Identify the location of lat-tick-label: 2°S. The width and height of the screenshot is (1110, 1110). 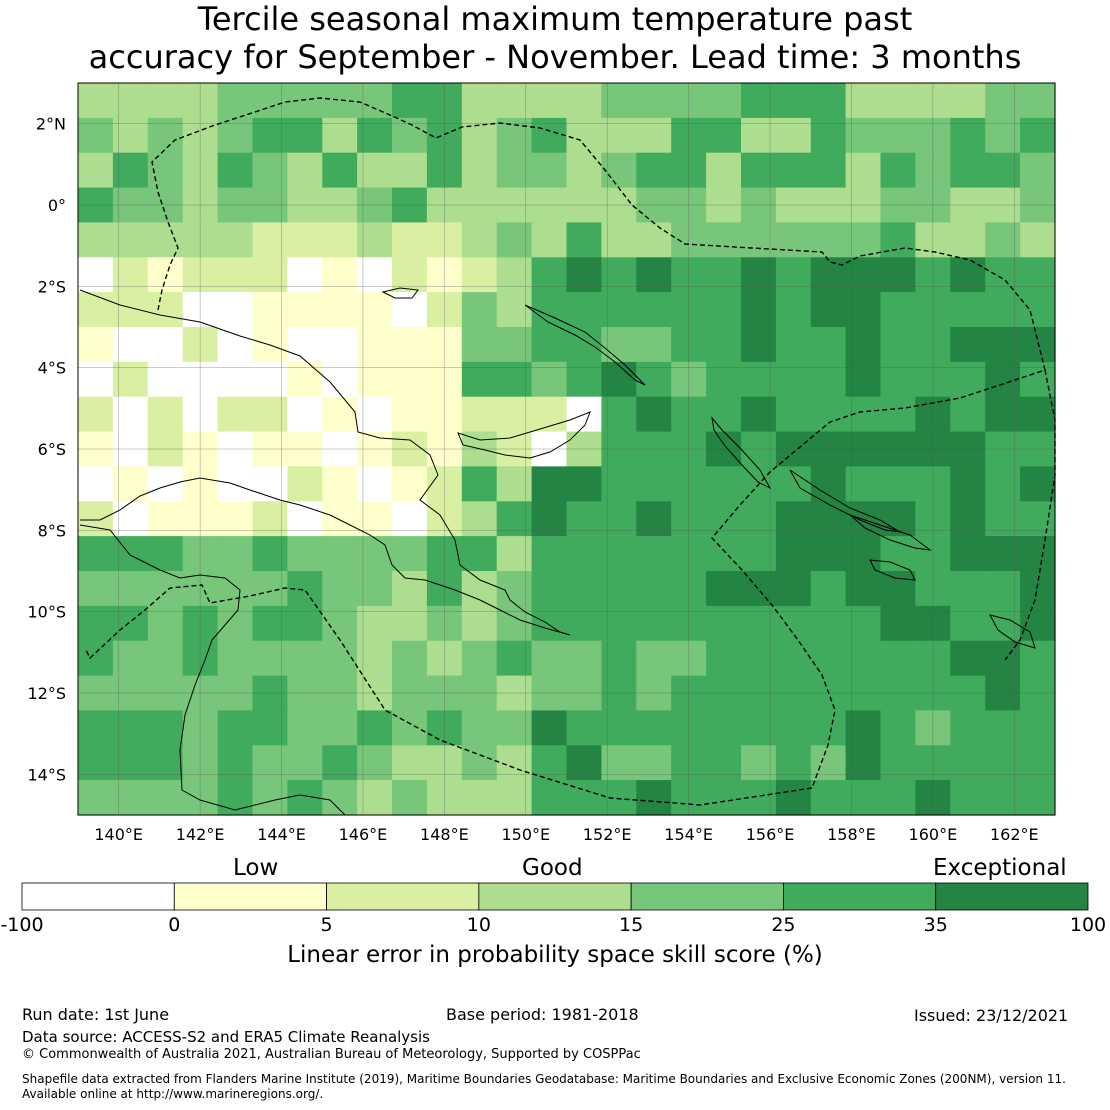
(52, 286).